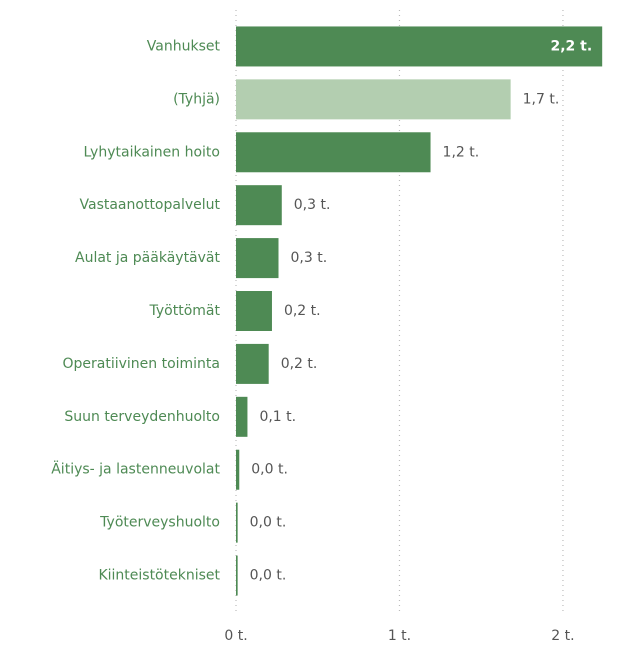 The height and width of the screenshot is (647, 620). Describe the element at coordinates (461, 152) in the screenshot. I see `value-label: 1,2 t.` at that location.